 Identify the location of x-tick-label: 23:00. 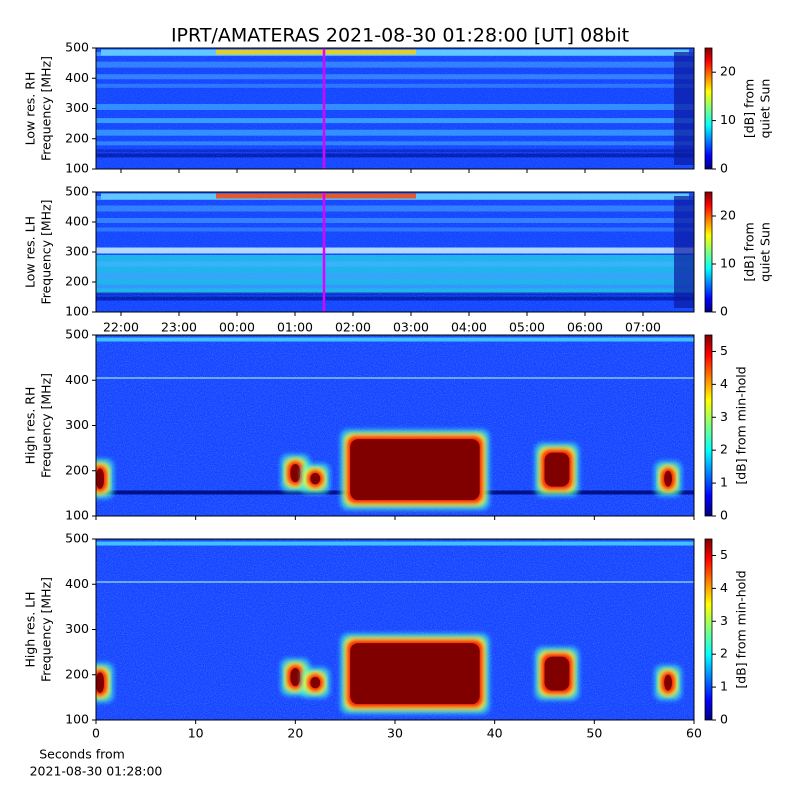
(179, 327).